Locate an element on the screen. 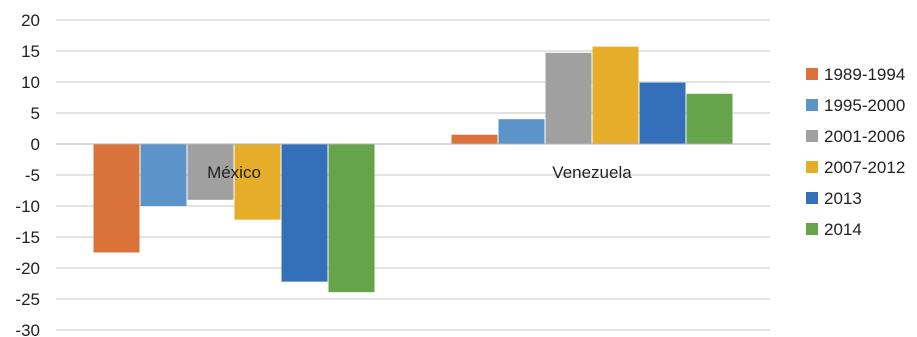 This screenshot has height=337, width=917. category-labels: México Venezuela is located at coordinates (419, 172).